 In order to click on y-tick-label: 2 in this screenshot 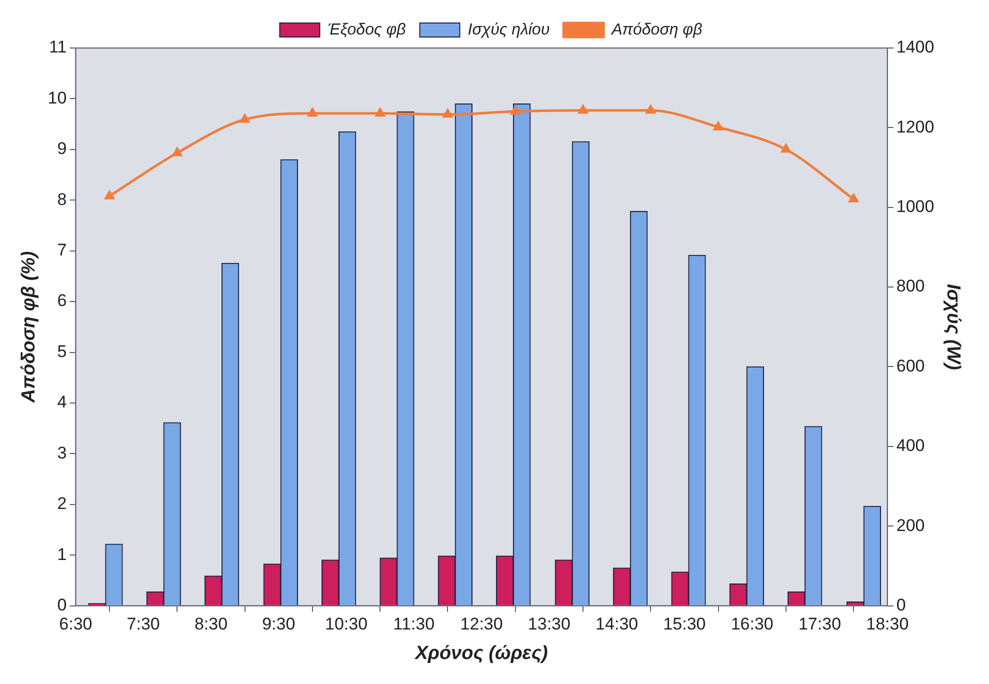, I will do `click(62, 504)`.